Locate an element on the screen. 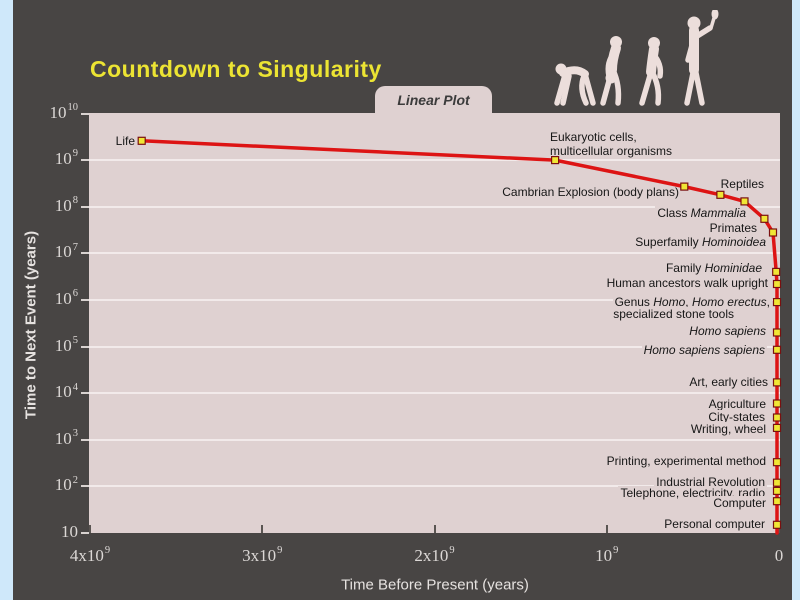  y-axis-tick-label: 10⁸ is located at coordinates (66, 205).